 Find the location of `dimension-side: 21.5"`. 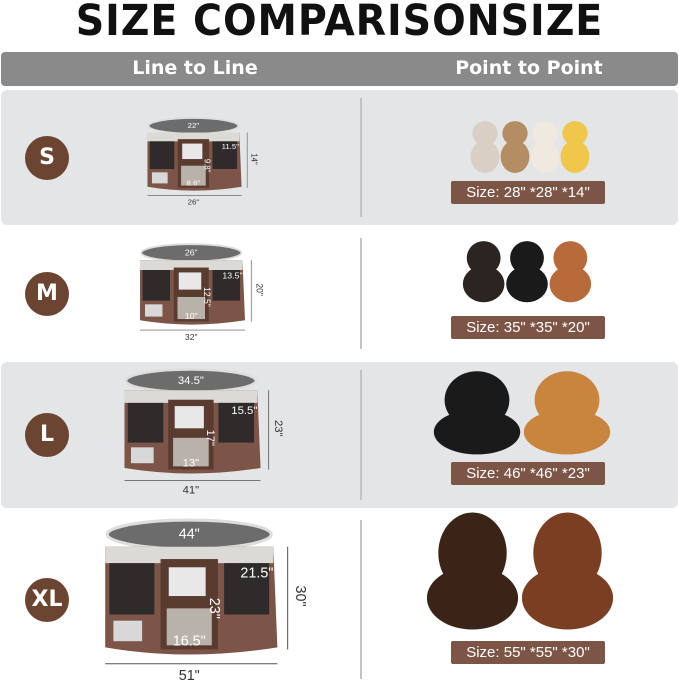

dimension-side: 21.5" is located at coordinates (256, 574).